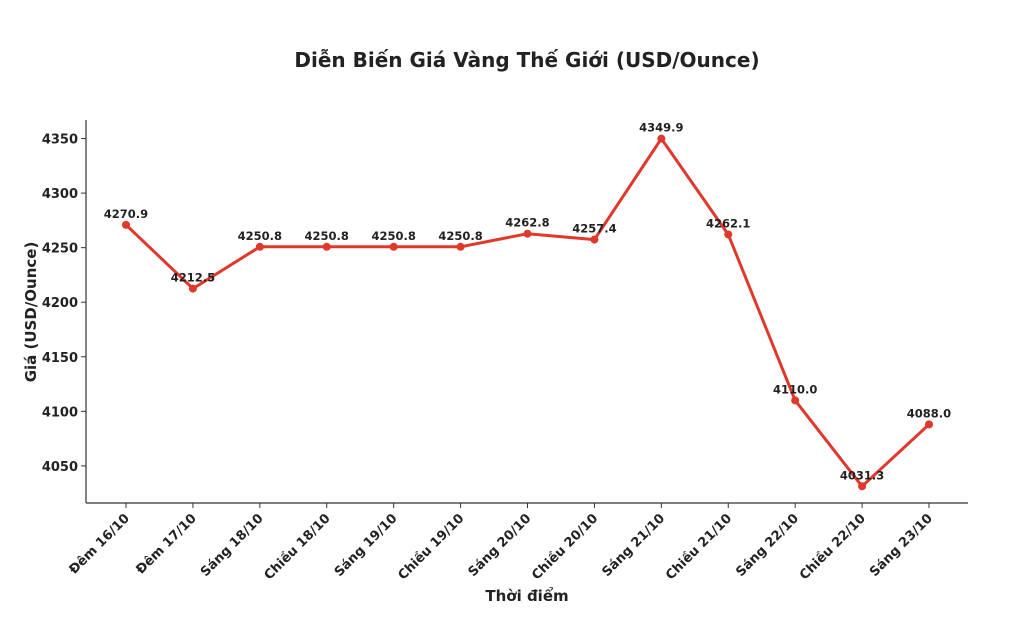  What do you see at coordinates (60, 358) in the screenshot?
I see `y-tick-label: 4150` at bounding box center [60, 358].